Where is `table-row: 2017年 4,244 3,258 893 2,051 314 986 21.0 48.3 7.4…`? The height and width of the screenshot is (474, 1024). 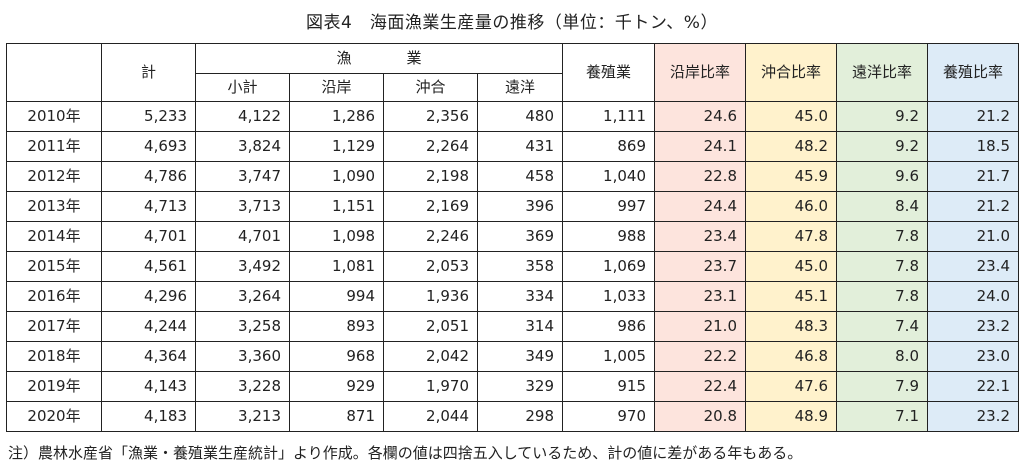 table-row: 2017年 4,244 3,258 893 2,051 314 986 21.0 48.3 7.4… is located at coordinates (512, 326).